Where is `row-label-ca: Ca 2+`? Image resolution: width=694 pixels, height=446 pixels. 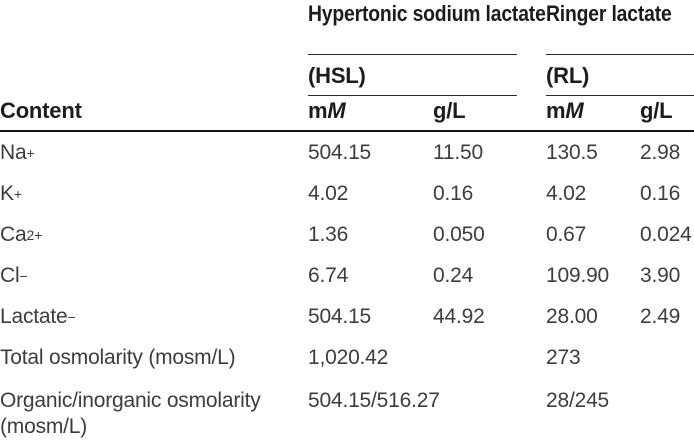 row-label-ca: Ca 2+ is located at coordinates (21, 234).